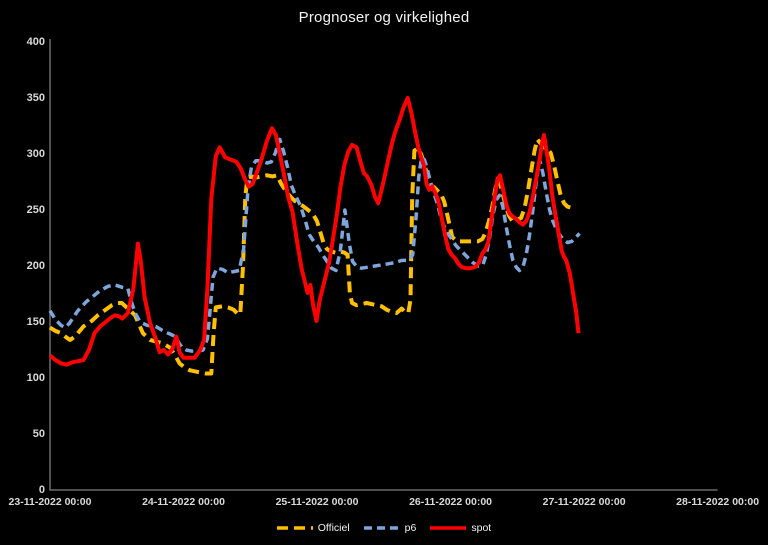  What do you see at coordinates (448, 528) in the screenshot?
I see `legend-line-sample-spot` at bounding box center [448, 528].